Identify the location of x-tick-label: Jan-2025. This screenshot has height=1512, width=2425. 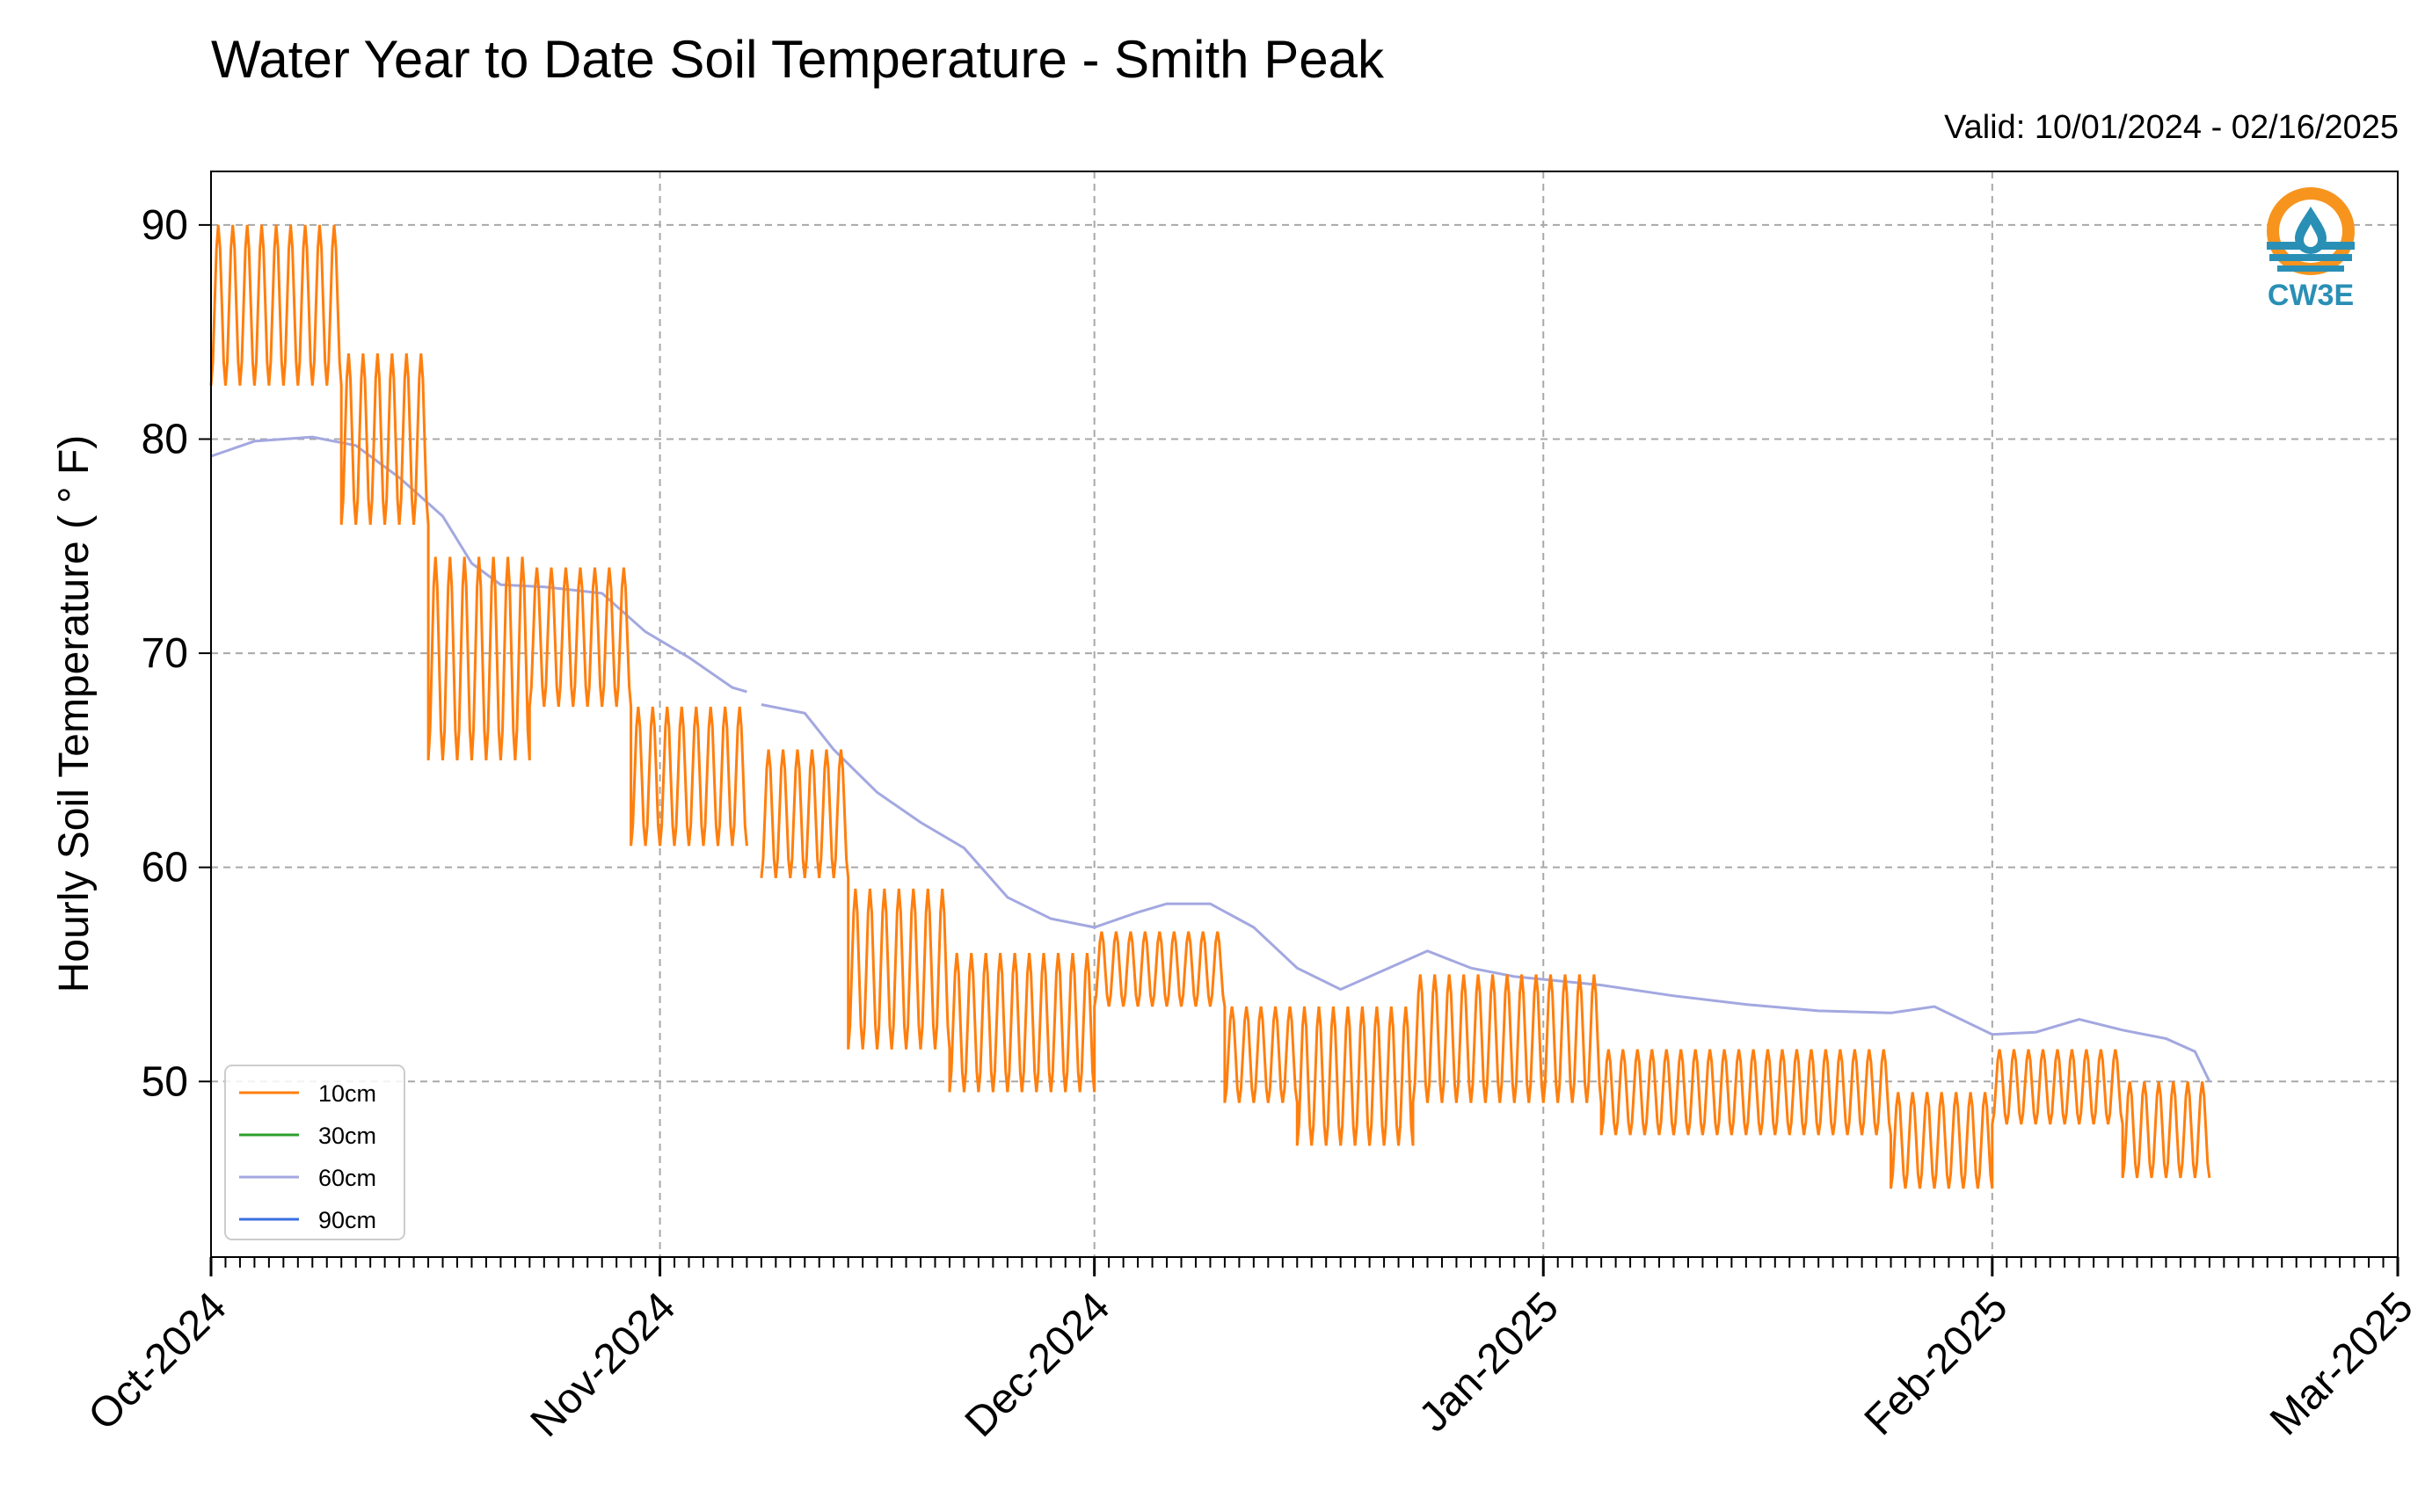
(1489, 1362).